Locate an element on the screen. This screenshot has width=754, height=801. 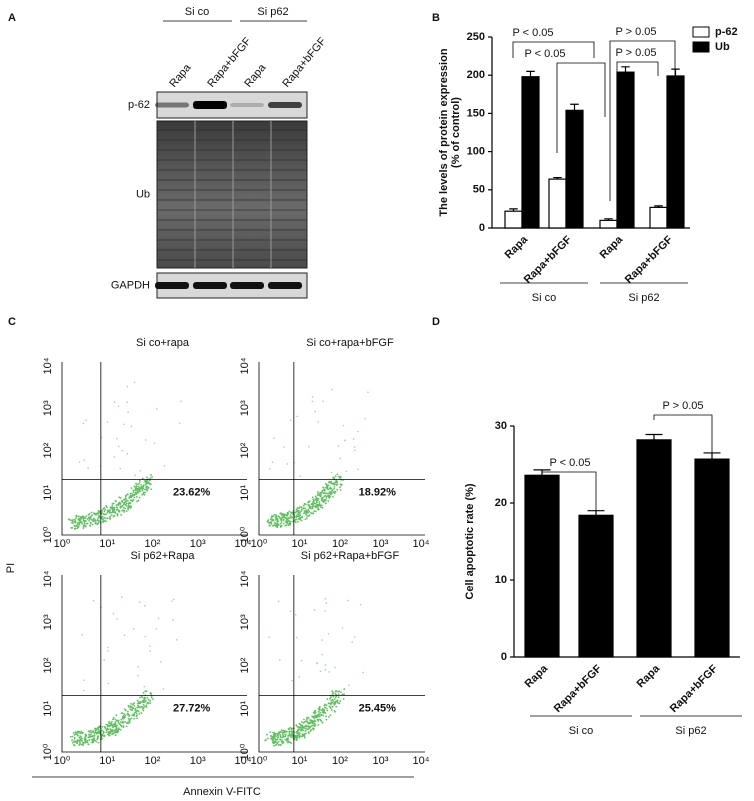
y-axis-label: Cell apoptotic rate (%) is located at coordinates (470, 541).